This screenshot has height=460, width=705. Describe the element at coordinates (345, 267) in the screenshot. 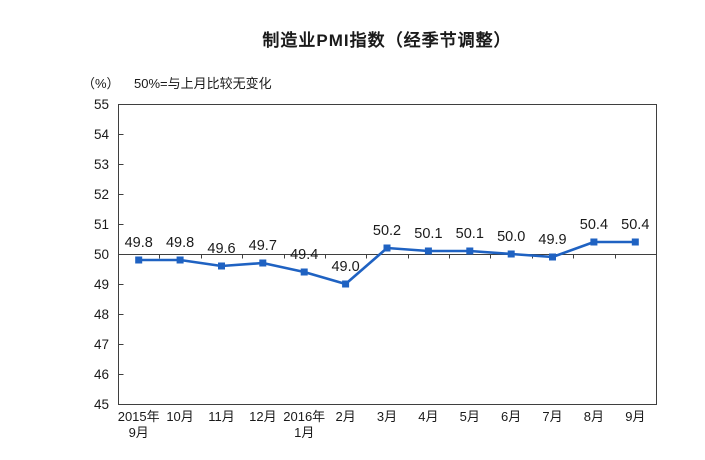

I see `data-point-label: 49.0` at that location.